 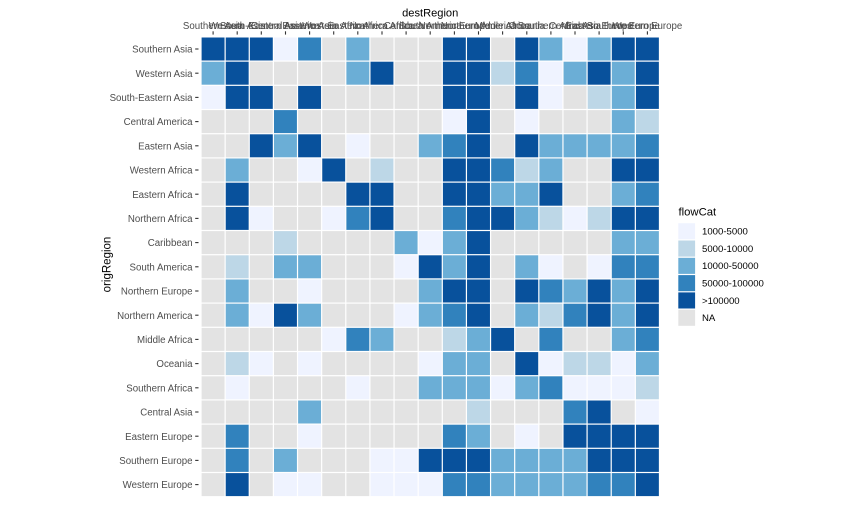 What do you see at coordinates (698, 213) in the screenshot?
I see `svg-text: flowCat` at bounding box center [698, 213].